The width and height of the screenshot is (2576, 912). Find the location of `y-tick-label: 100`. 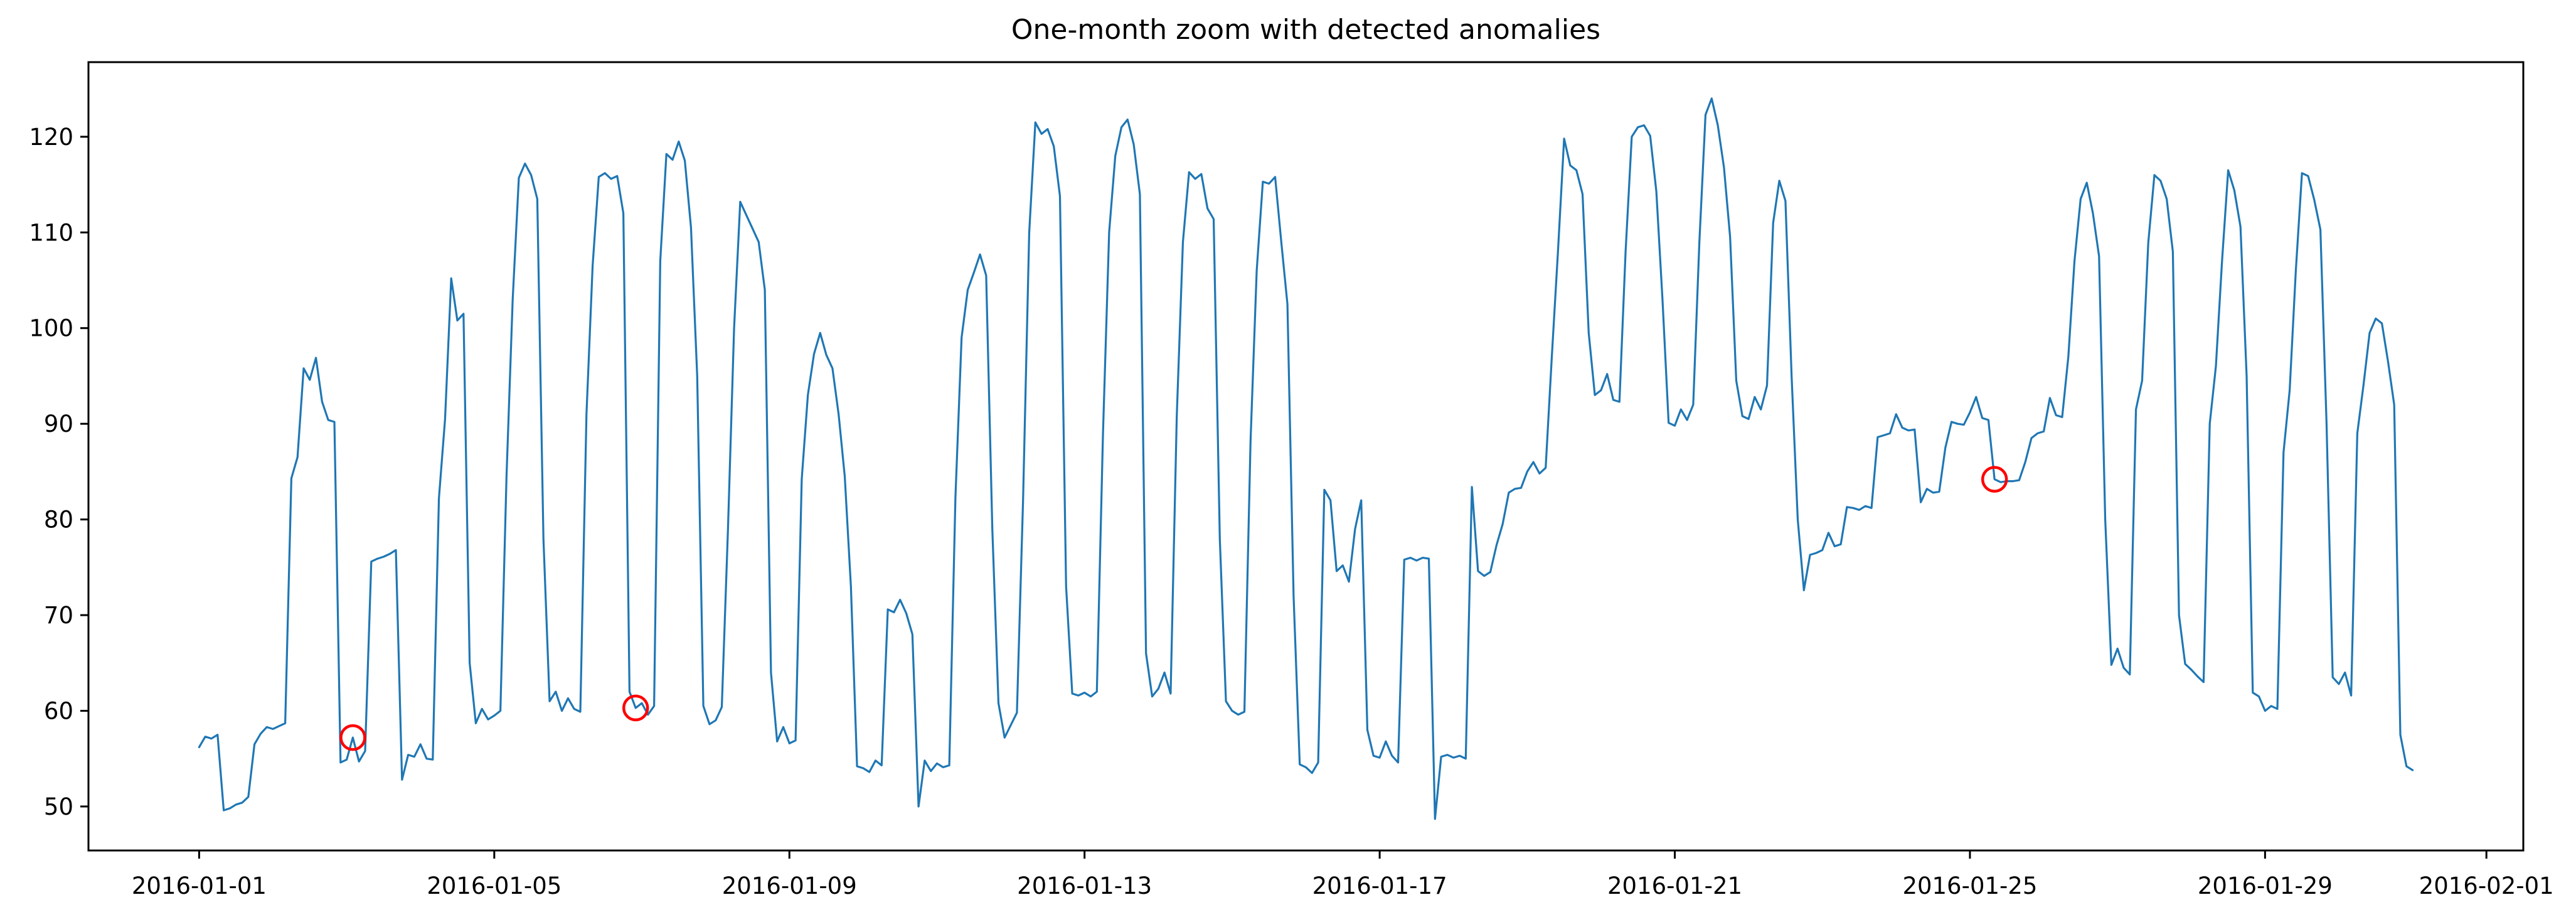

y-tick-label: 100 is located at coordinates (51, 328).